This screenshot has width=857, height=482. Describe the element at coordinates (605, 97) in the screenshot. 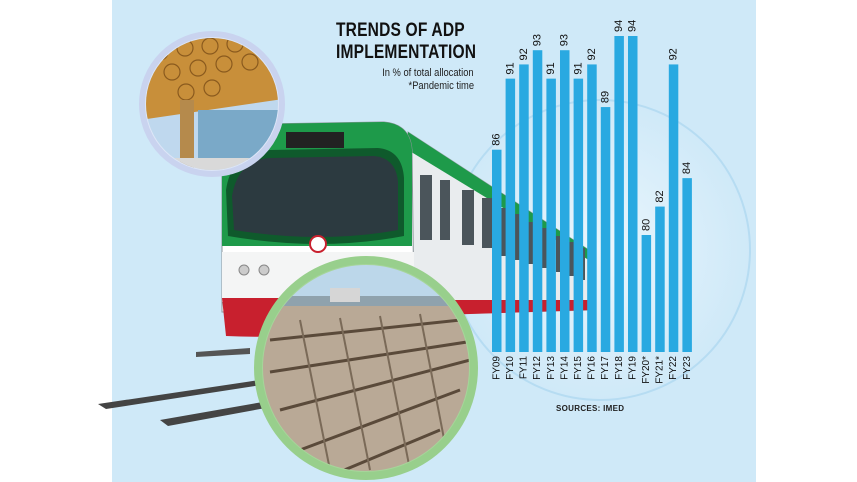

I see `data-label-fy17: 89` at that location.